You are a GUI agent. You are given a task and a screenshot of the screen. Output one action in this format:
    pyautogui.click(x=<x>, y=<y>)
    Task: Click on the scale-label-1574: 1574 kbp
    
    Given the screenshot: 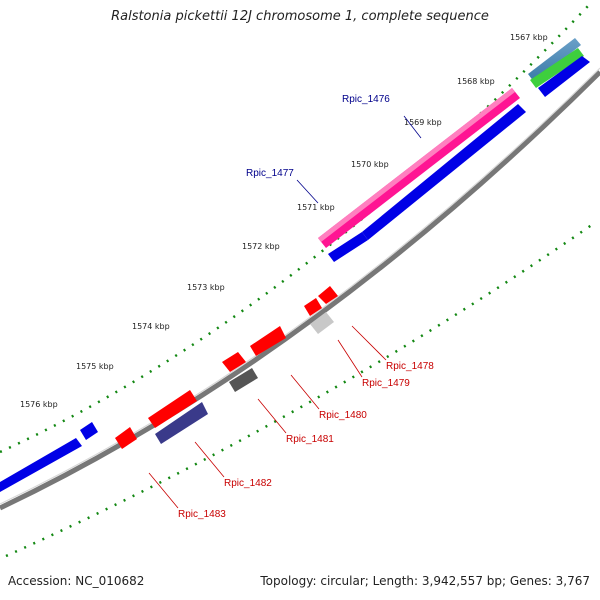 What is the action you would take?
    pyautogui.click(x=151, y=326)
    